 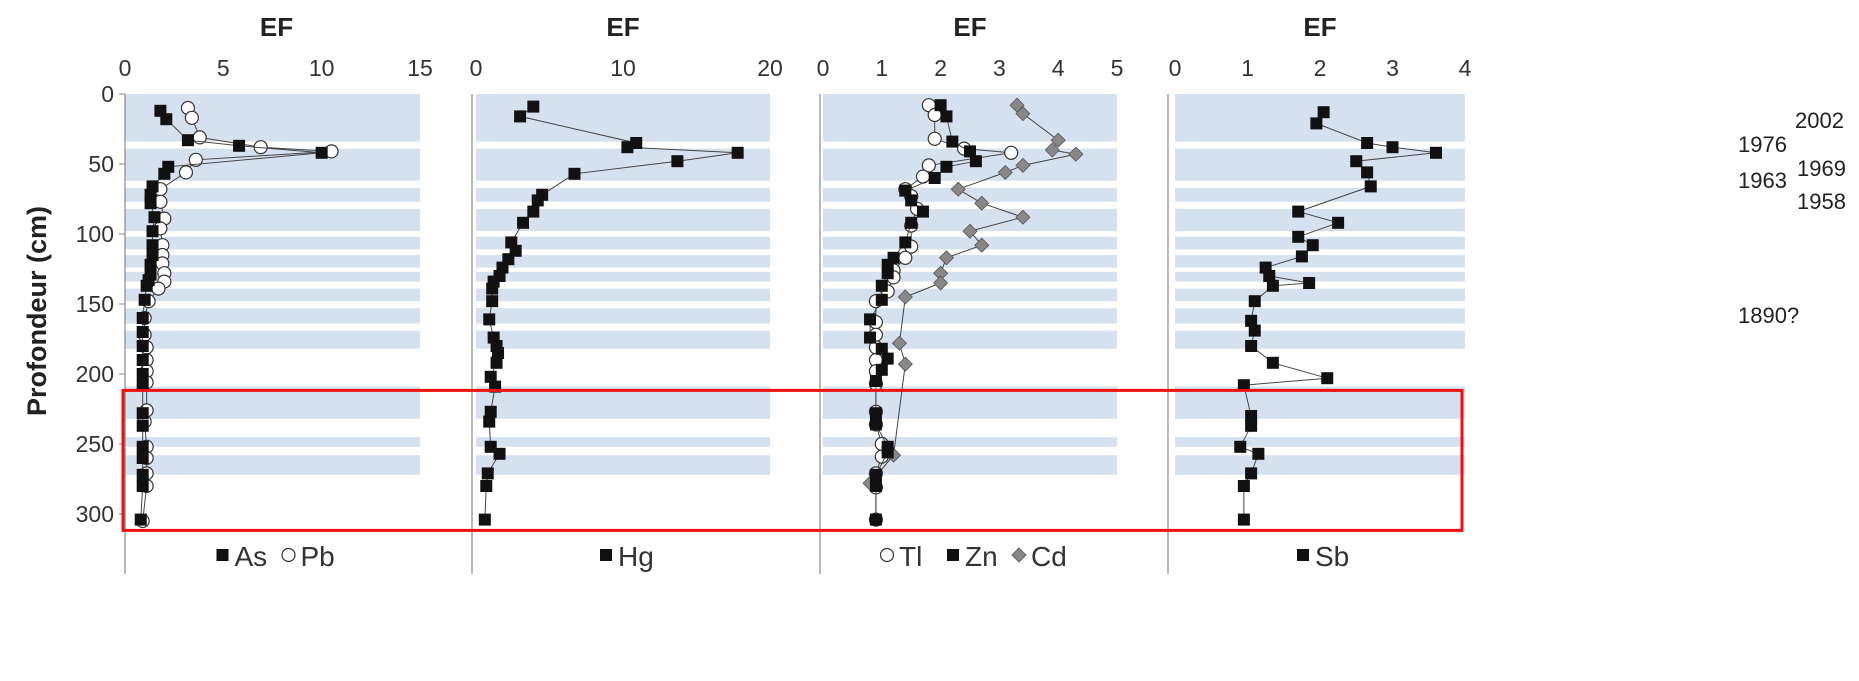 I want to click on x-tick-label: 1, so click(x=1247, y=68).